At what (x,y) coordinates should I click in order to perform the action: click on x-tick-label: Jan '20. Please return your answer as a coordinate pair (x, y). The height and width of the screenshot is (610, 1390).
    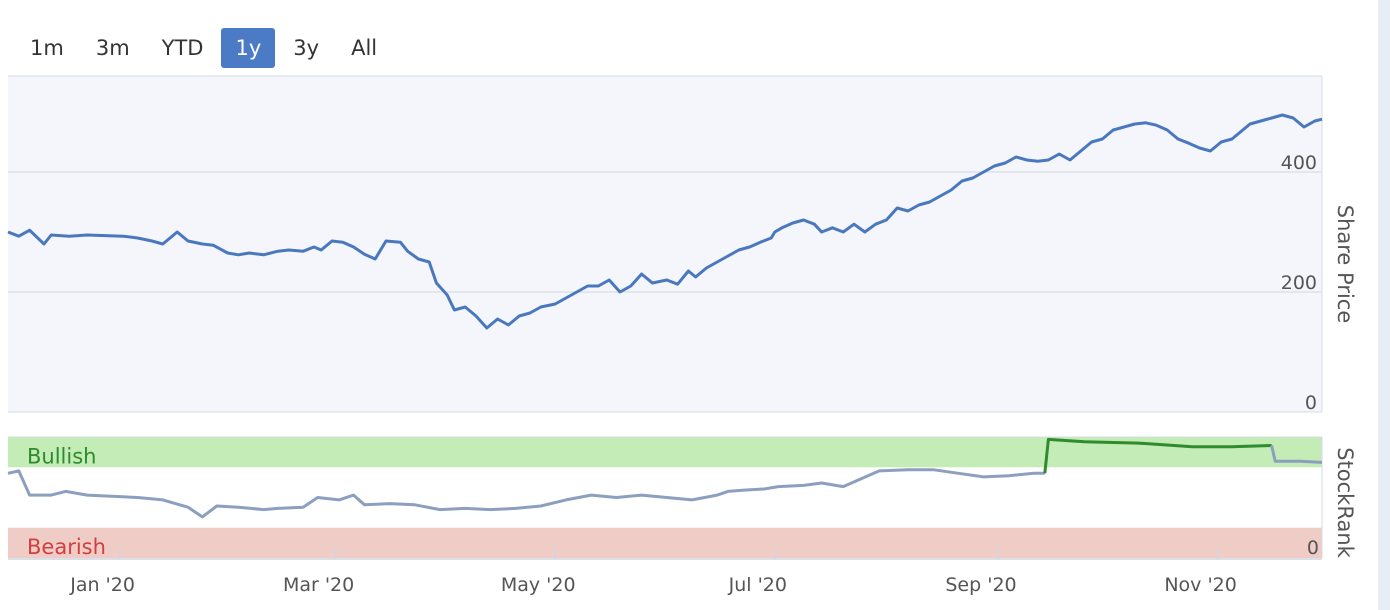
    Looking at the image, I should click on (102, 585).